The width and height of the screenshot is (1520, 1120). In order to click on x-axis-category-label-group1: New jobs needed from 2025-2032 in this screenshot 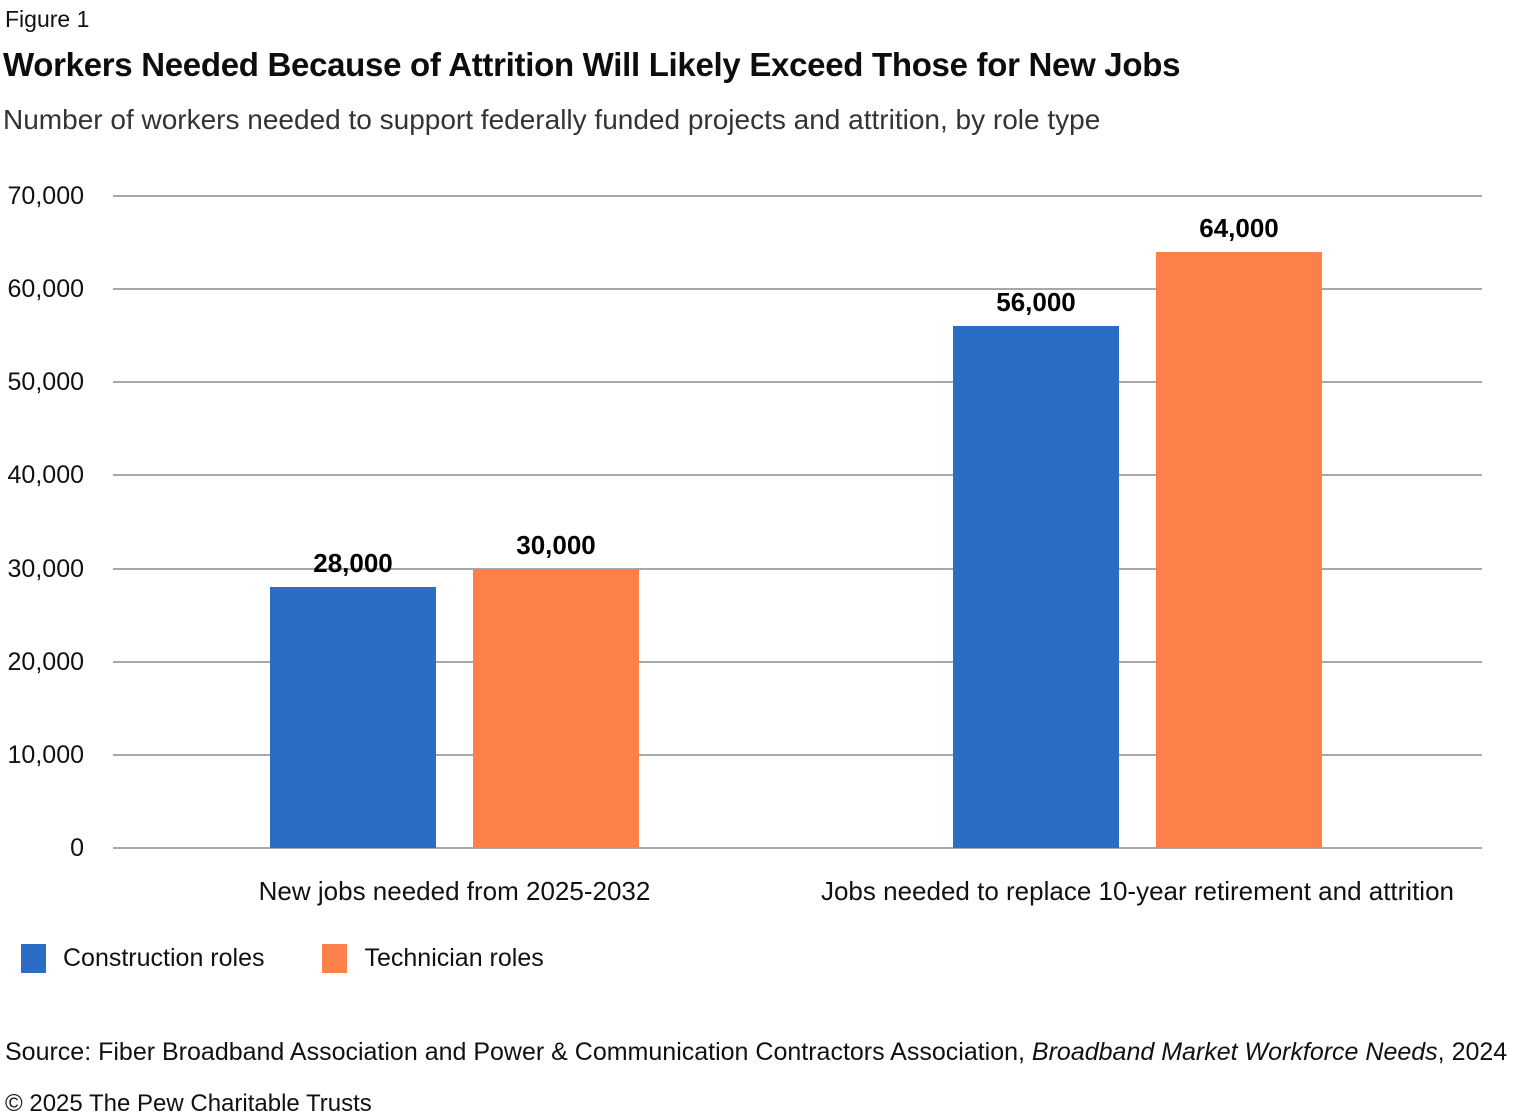, I will do `click(454, 891)`.